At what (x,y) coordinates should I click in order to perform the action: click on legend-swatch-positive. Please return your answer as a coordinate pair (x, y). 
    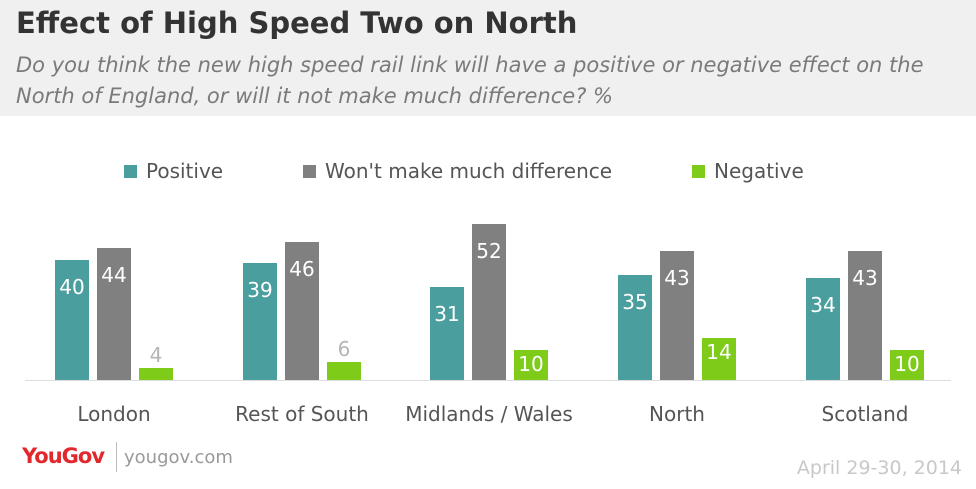
    Looking at the image, I should click on (130, 171).